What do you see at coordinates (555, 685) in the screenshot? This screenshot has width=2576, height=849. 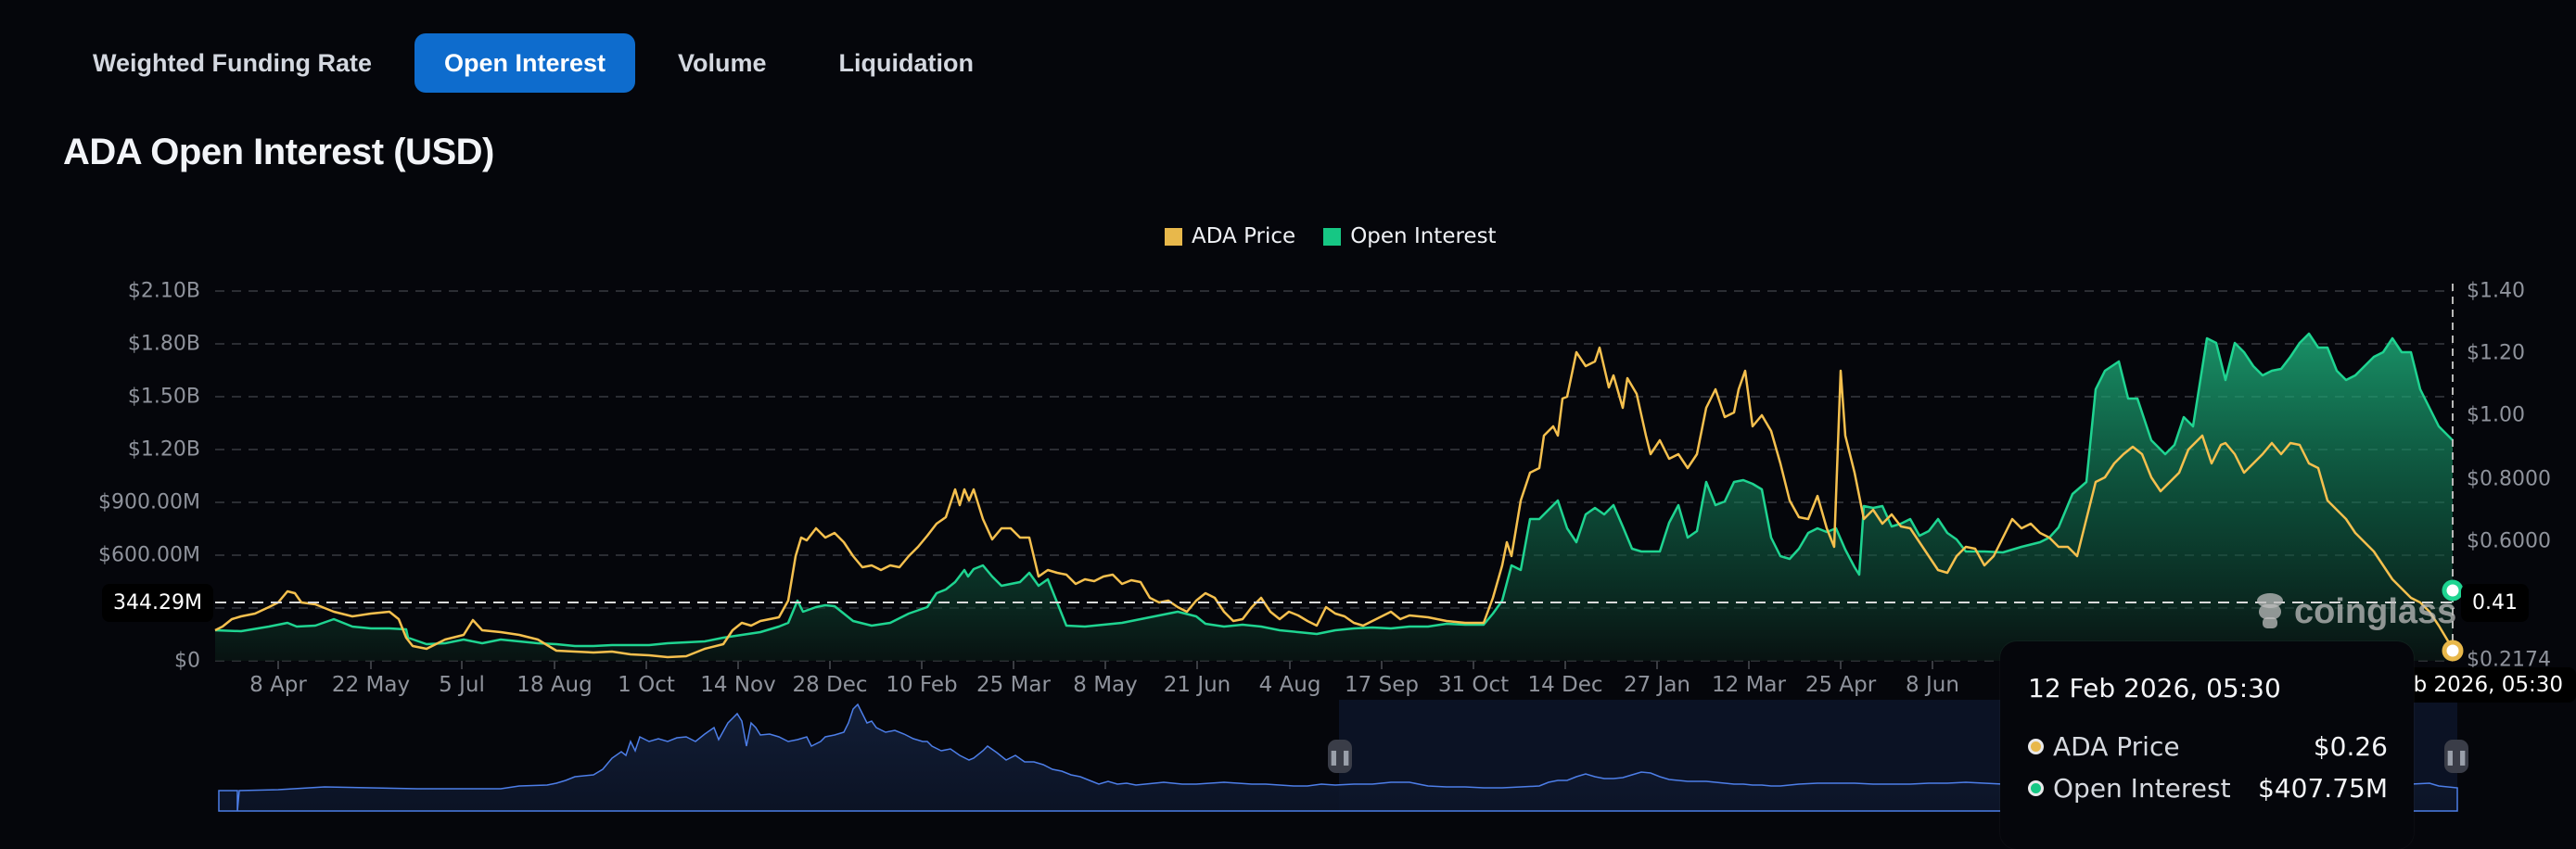 I see `x-tick: 18 Aug` at bounding box center [555, 685].